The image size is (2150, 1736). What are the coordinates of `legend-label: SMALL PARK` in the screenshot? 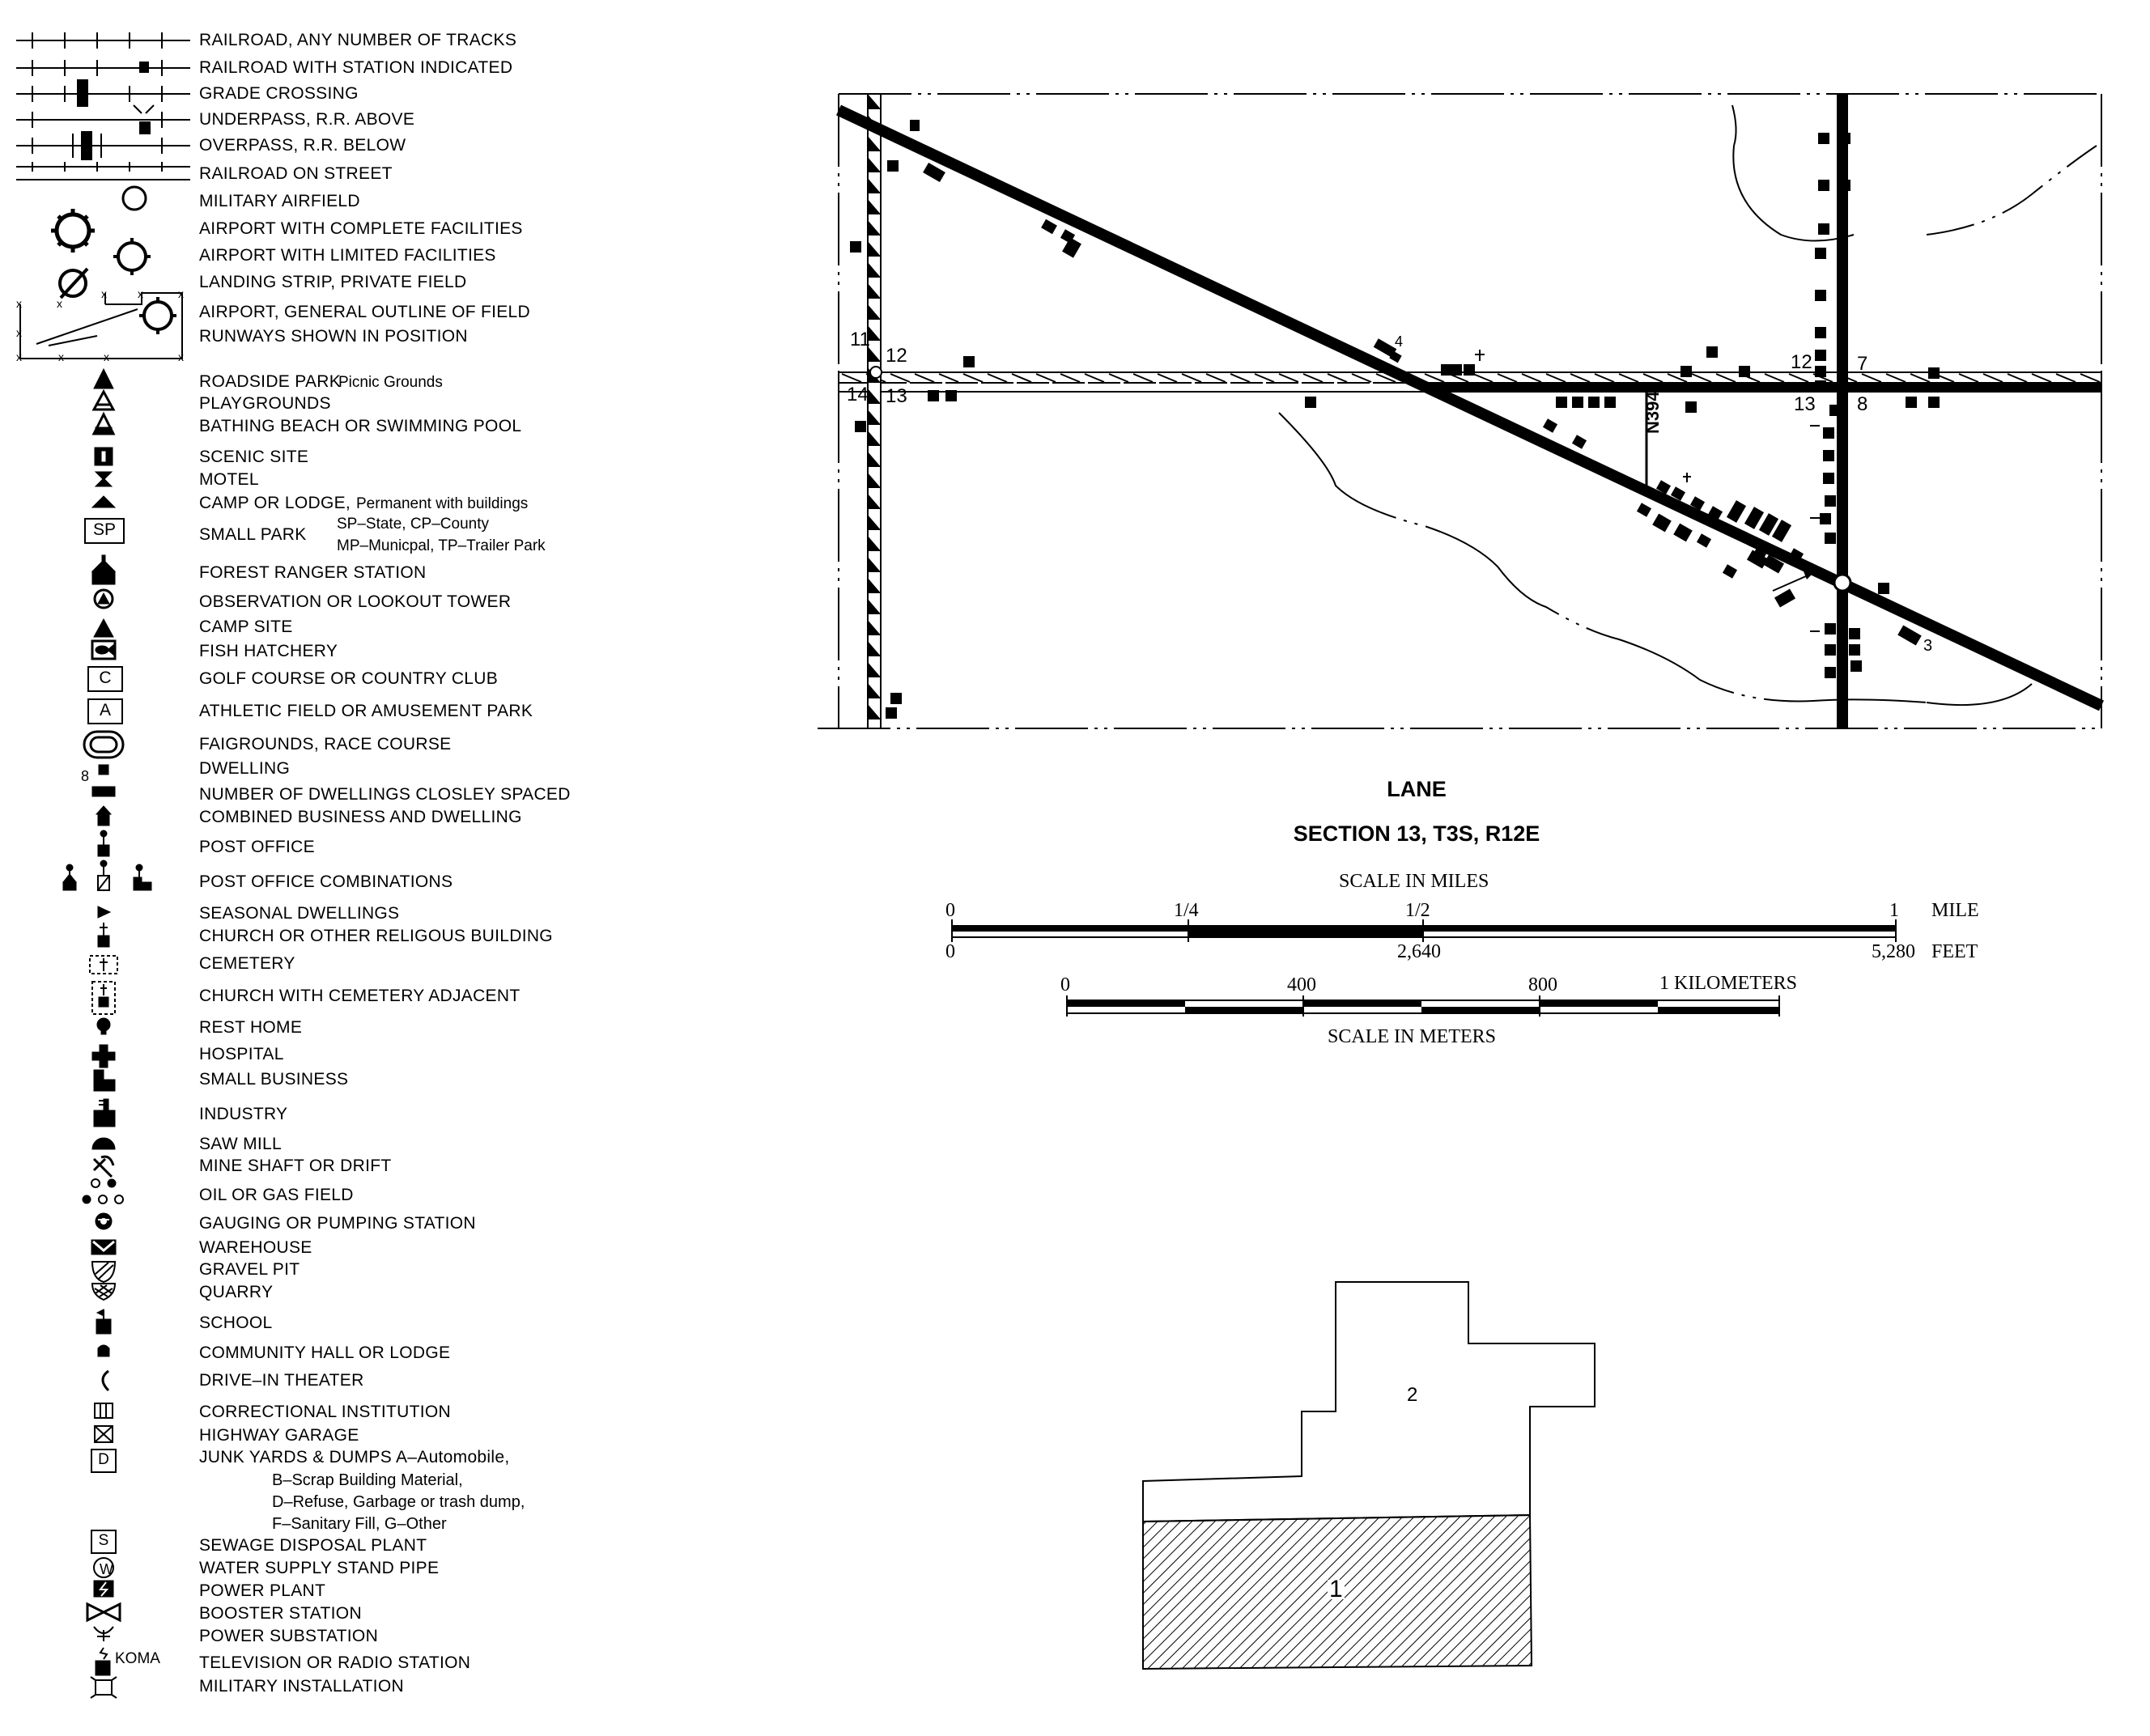 It's located at (253, 534).